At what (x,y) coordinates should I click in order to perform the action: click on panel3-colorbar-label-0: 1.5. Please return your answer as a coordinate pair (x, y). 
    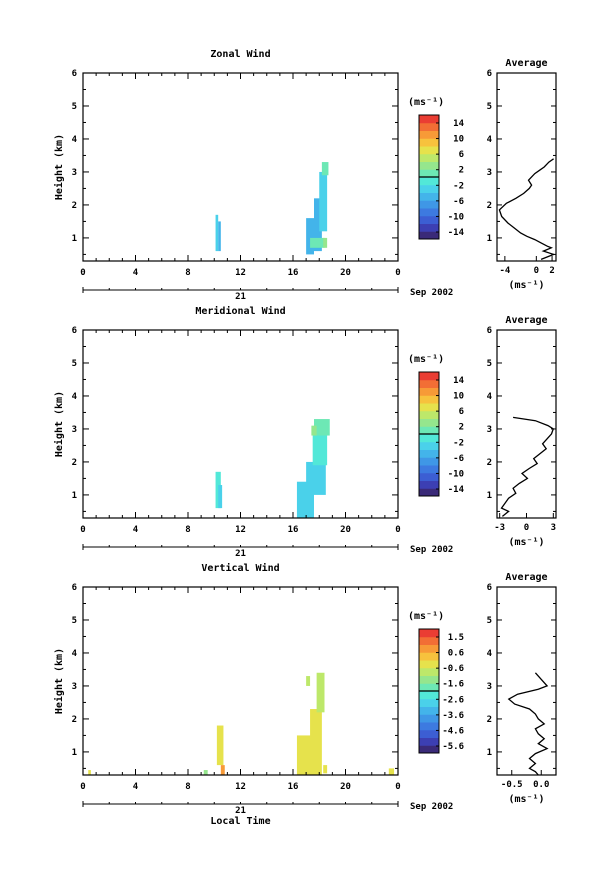
    Looking at the image, I should click on (456, 638).